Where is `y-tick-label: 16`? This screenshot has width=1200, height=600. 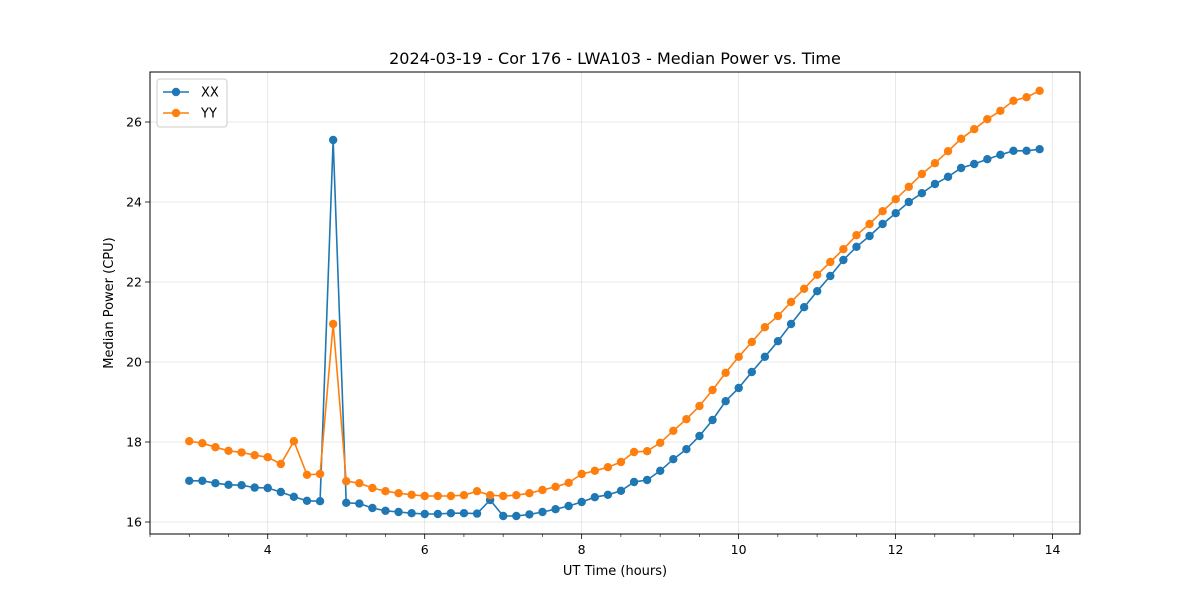 y-tick-label: 16 is located at coordinates (134, 522).